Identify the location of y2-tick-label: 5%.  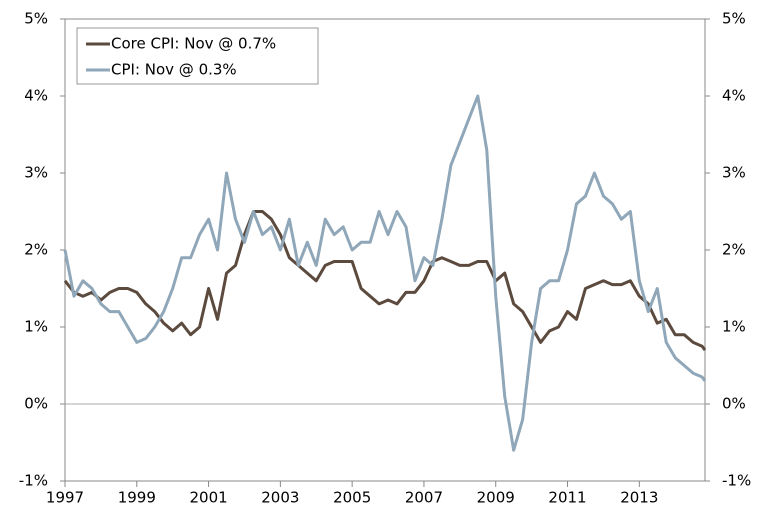
(734, 19).